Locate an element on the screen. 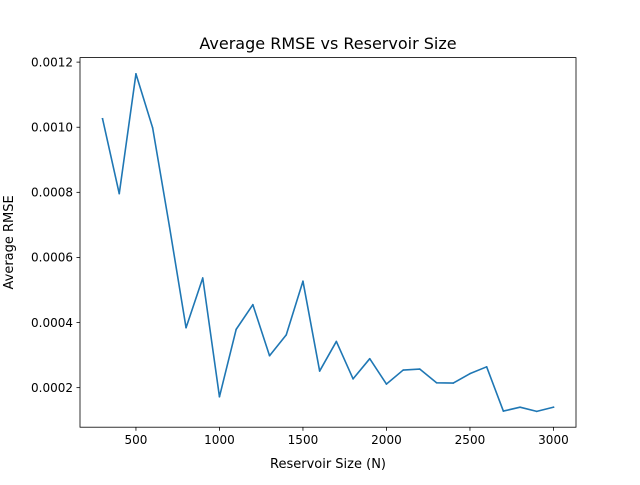 The width and height of the screenshot is (640, 485). y-tick-label: 0.0002 is located at coordinates (52, 388).